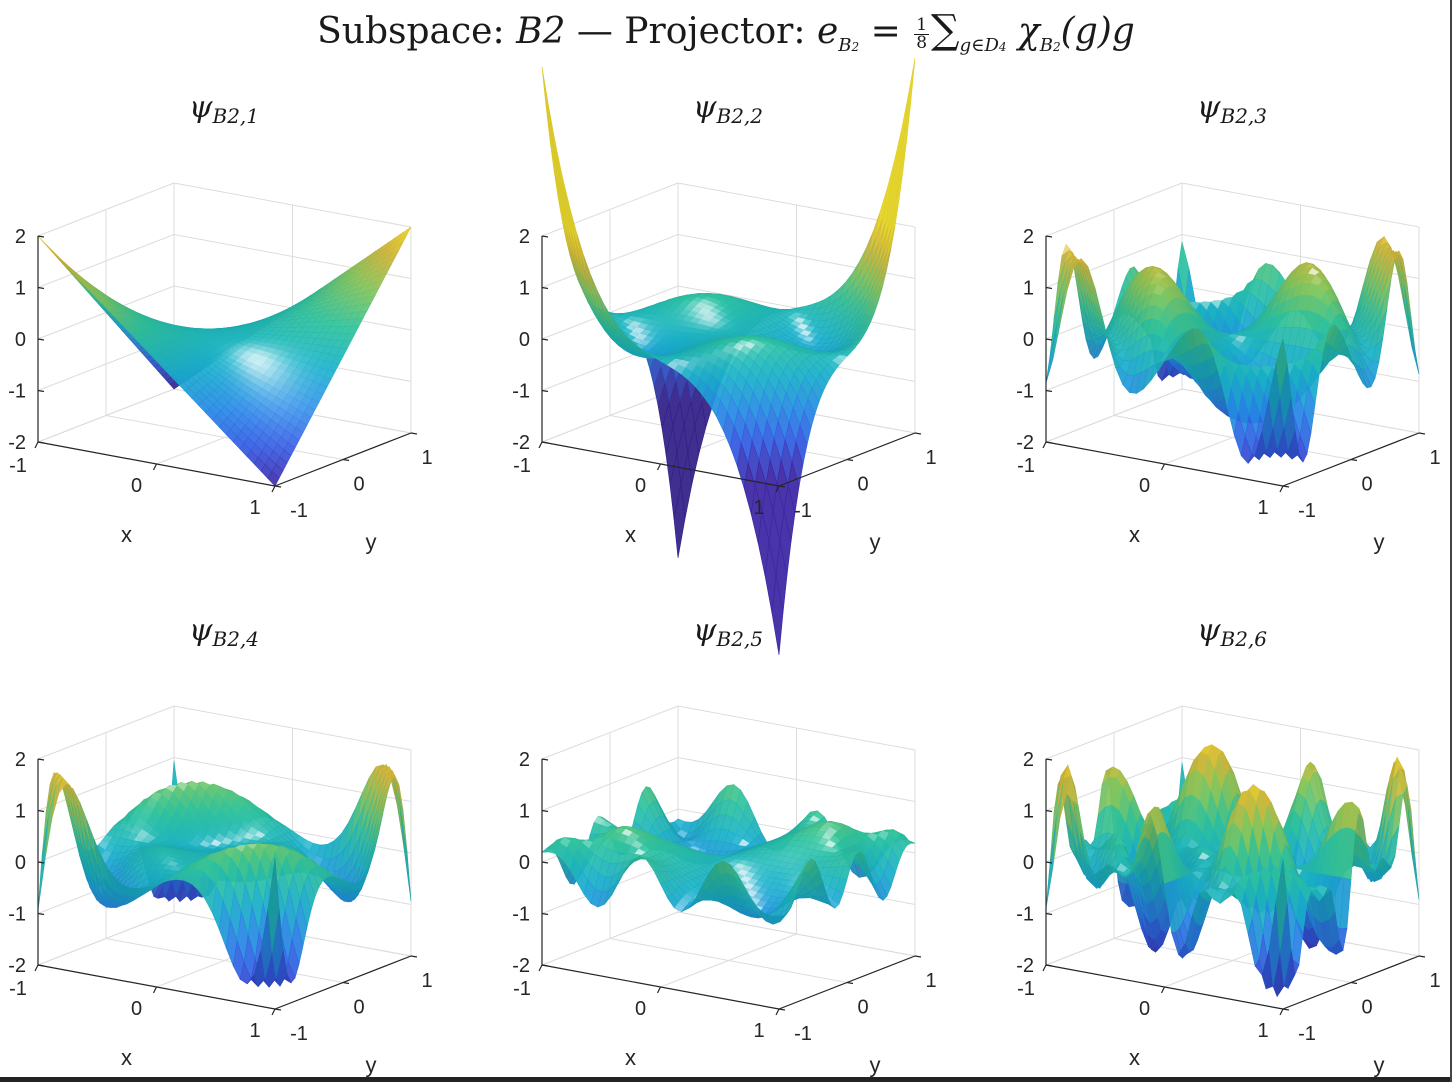 The width and height of the screenshot is (1452, 1082). Describe the element at coordinates (1046, 46) in the screenshot. I see `title-chi-sub: B` at that location.